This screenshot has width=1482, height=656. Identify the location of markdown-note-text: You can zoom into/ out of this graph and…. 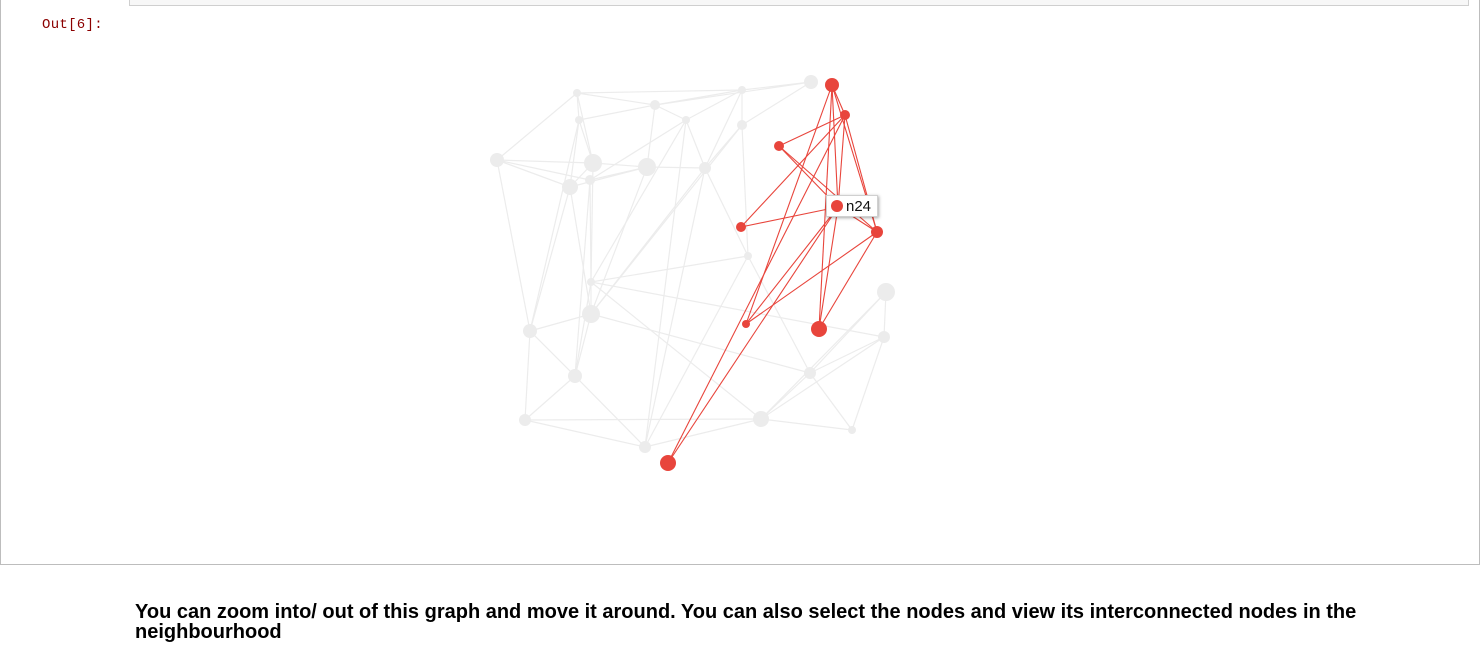
(746, 622).